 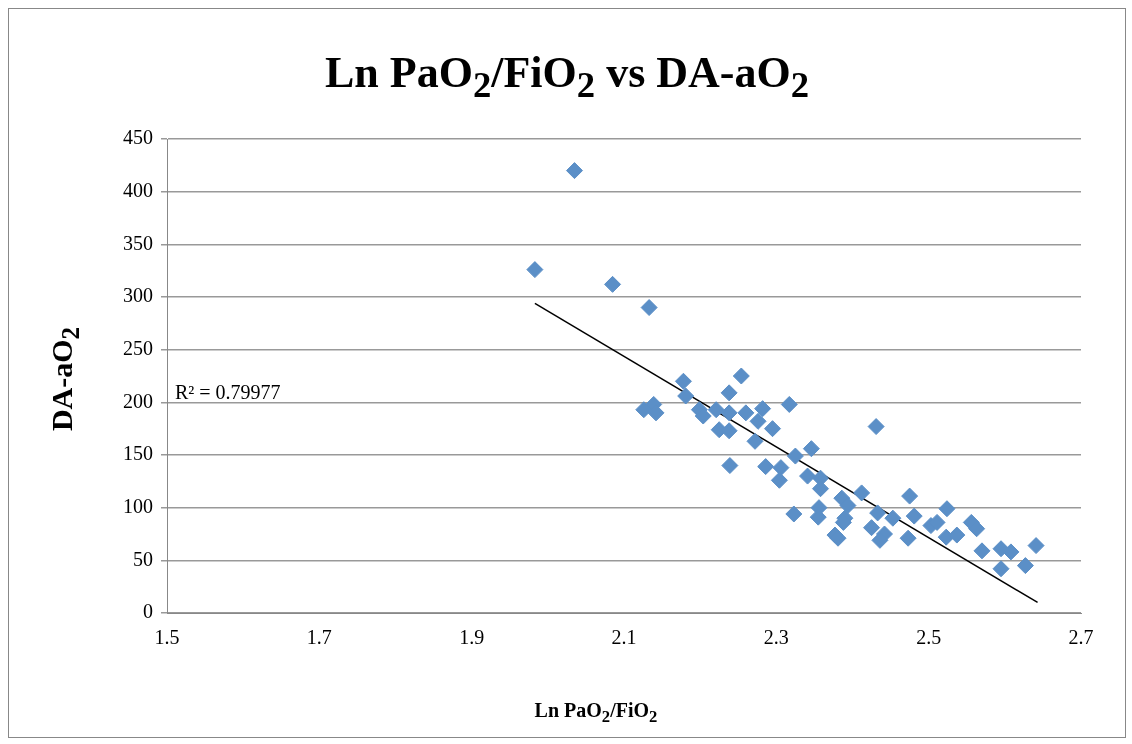 What do you see at coordinates (138, 295) in the screenshot?
I see `y-tick-label: 300` at bounding box center [138, 295].